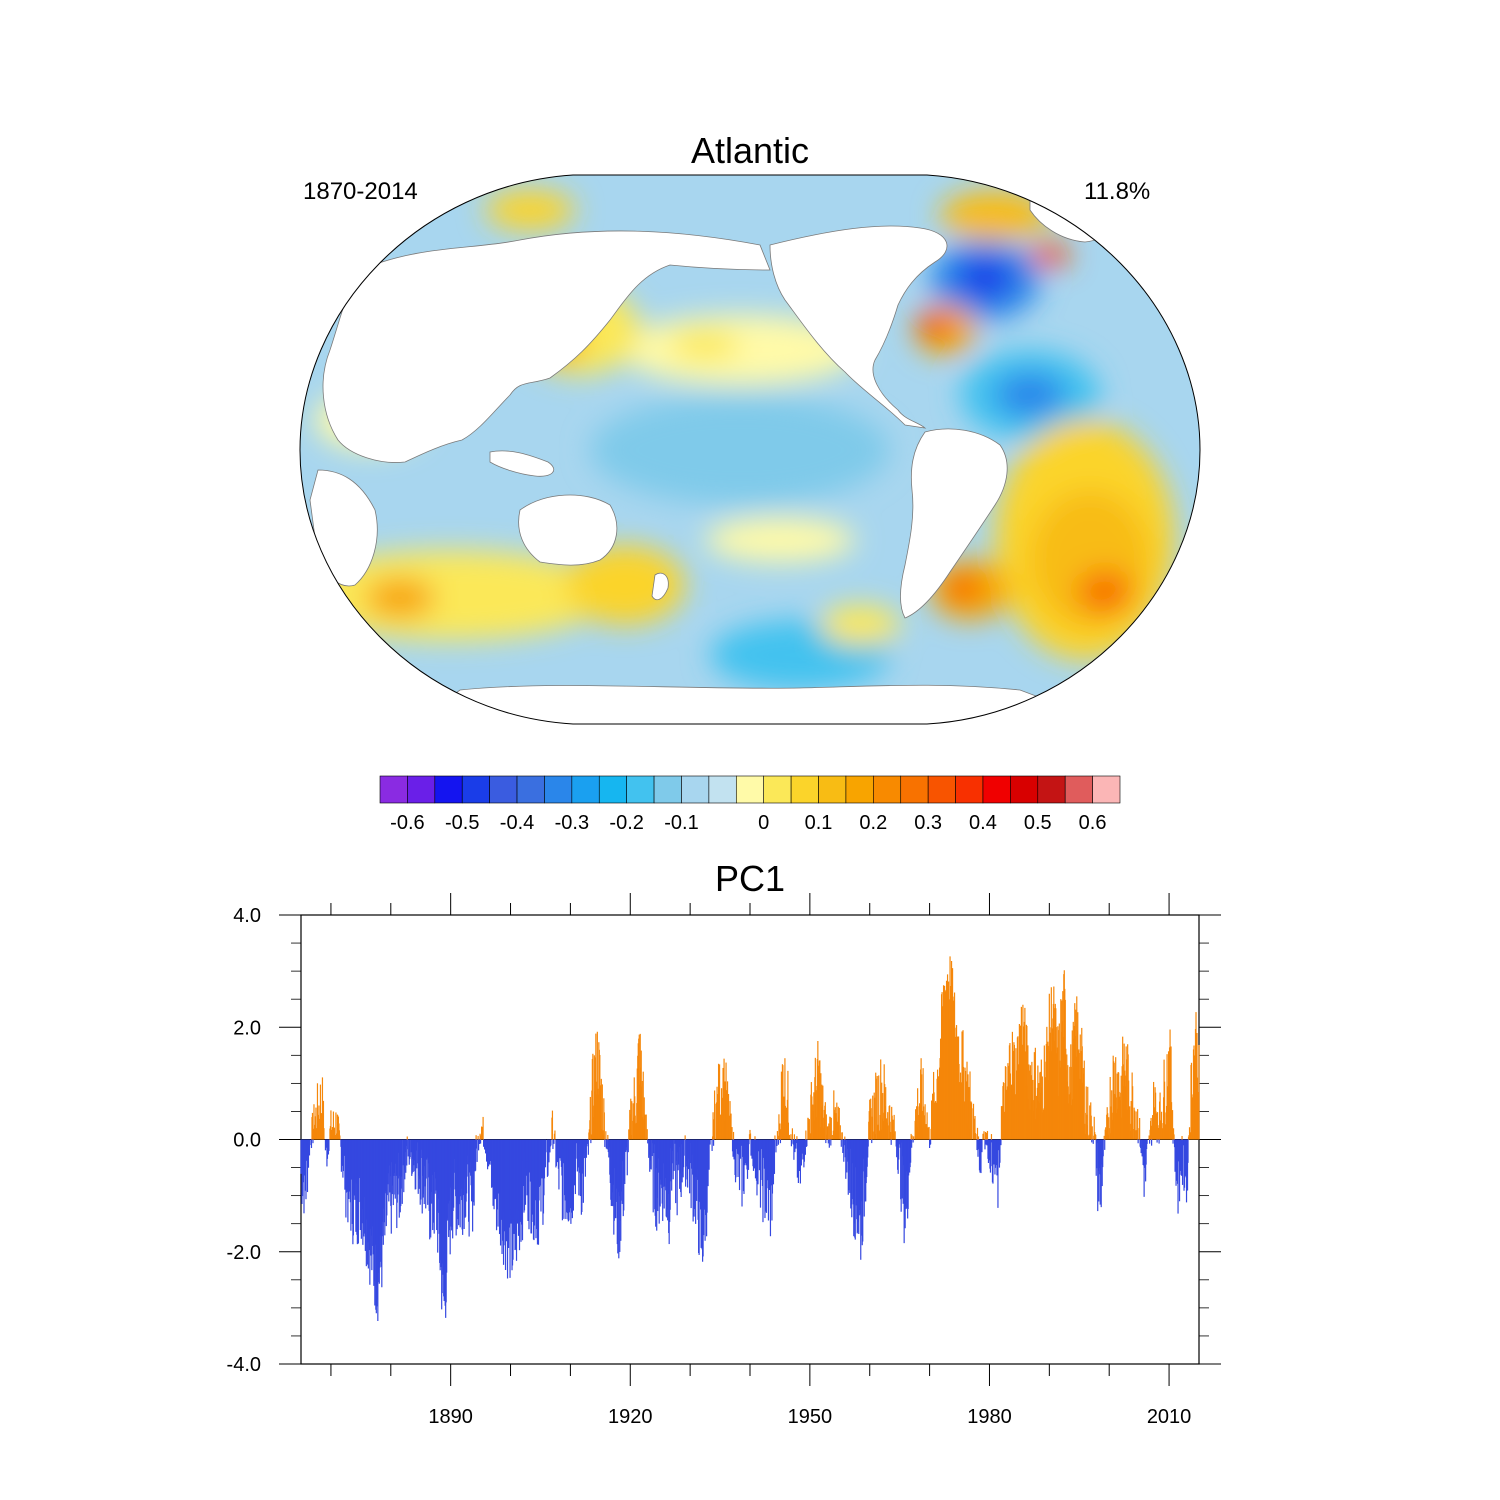 Image resolution: width=1500 pixels, height=1500 pixels. What do you see at coordinates (681, 823) in the screenshot?
I see `colorbar-tick-label: -0.1` at bounding box center [681, 823].